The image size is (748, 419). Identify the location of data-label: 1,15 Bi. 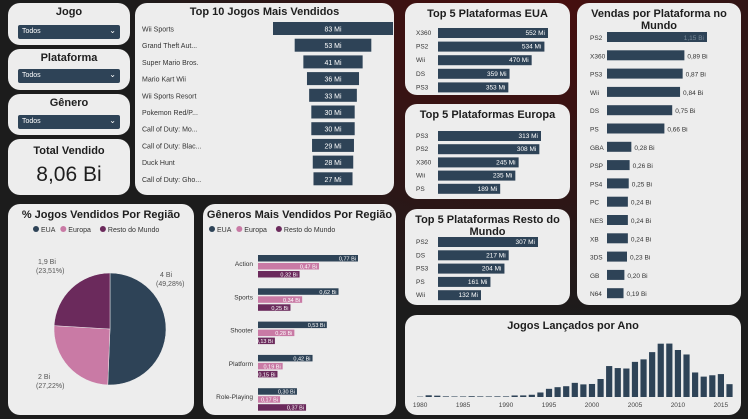
(694, 38).